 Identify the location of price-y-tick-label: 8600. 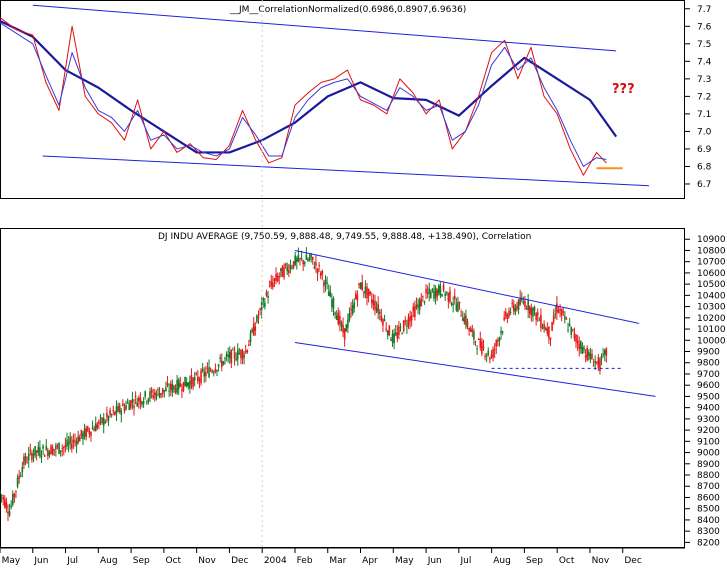
(708, 498).